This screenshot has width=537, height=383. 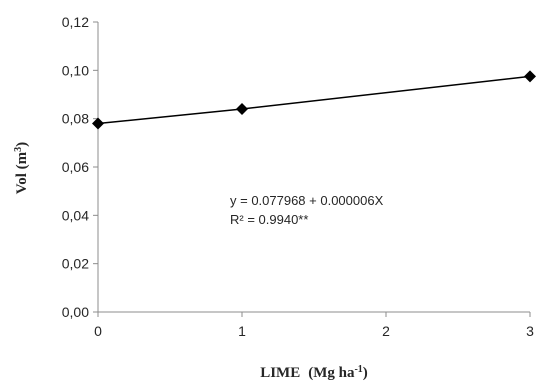 I want to click on y-tick-label: 0,02, so click(x=75, y=264).